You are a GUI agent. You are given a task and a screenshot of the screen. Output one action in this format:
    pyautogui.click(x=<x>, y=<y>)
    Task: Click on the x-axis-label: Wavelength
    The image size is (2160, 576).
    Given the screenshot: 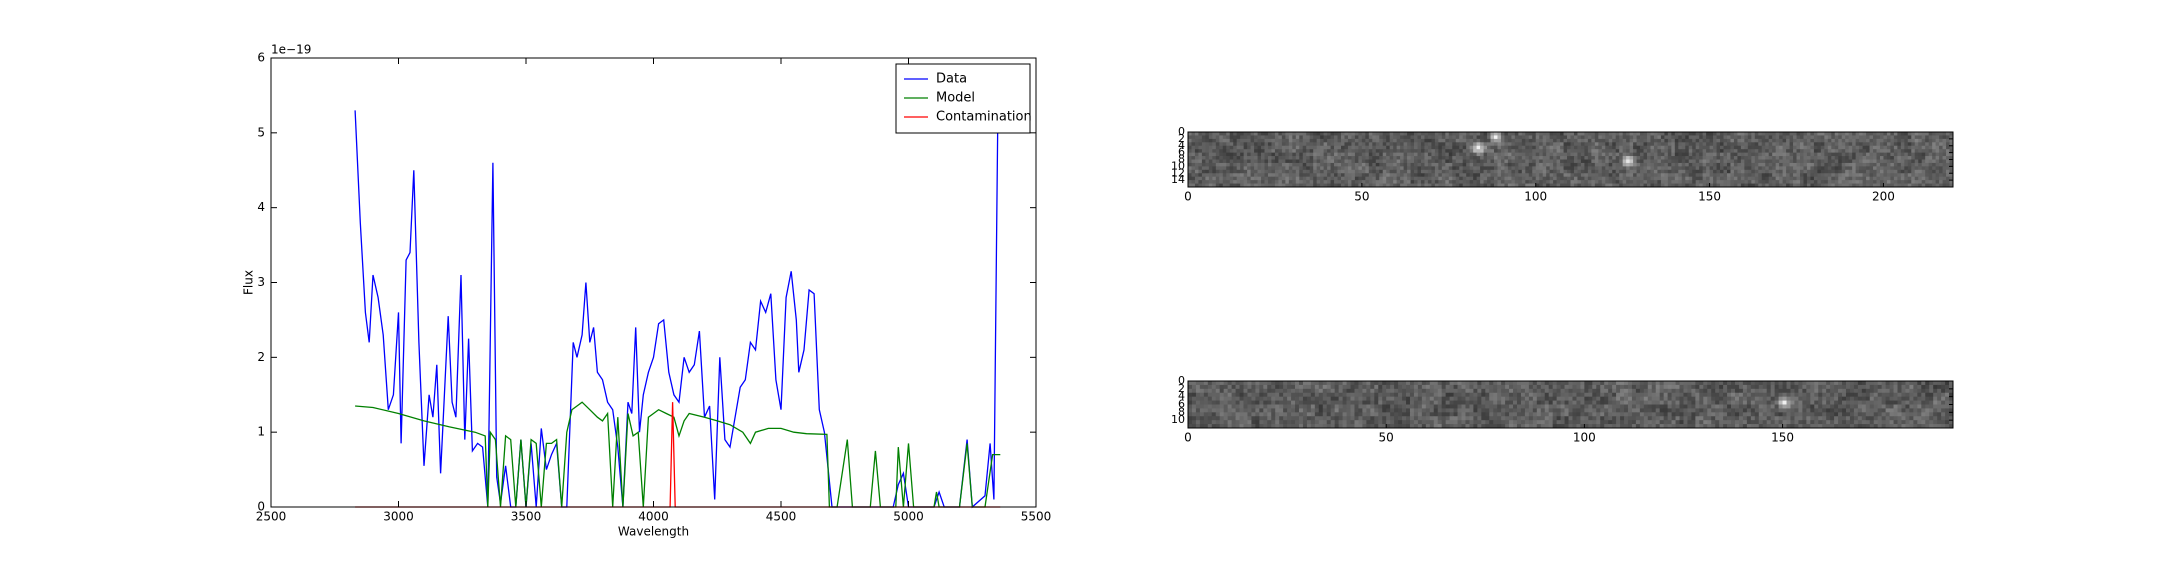 What is the action you would take?
    pyautogui.click(x=653, y=532)
    